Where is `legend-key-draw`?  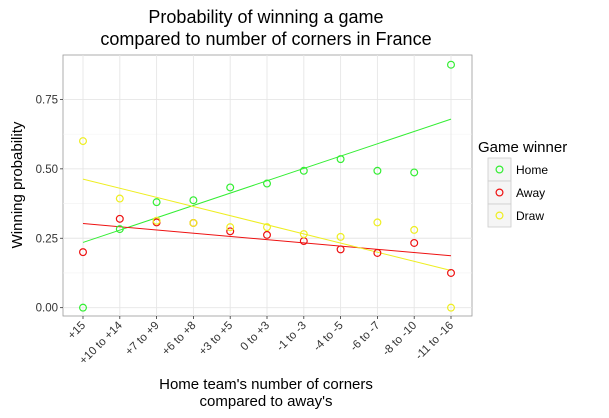 legend-key-draw is located at coordinates (499, 215).